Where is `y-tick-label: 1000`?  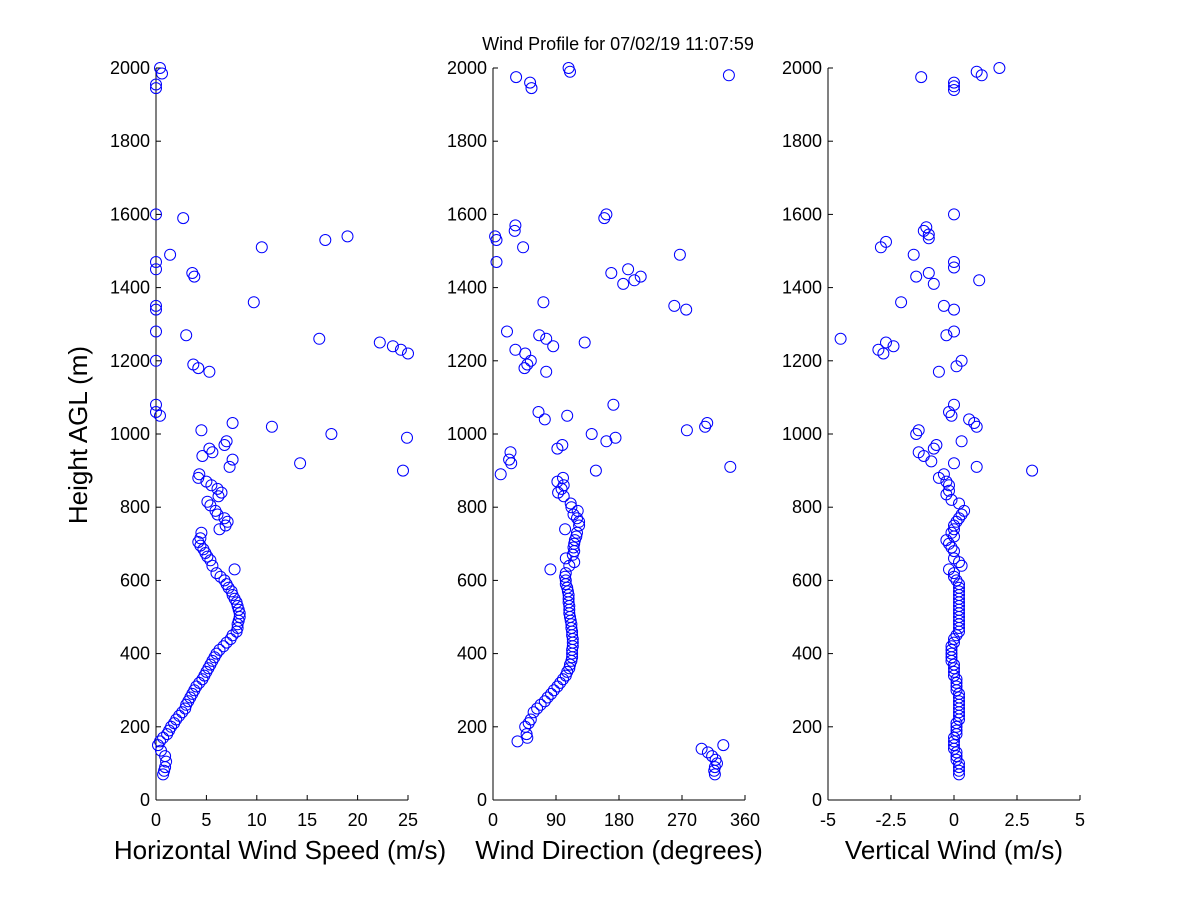
y-tick-label: 1000 is located at coordinates (802, 434).